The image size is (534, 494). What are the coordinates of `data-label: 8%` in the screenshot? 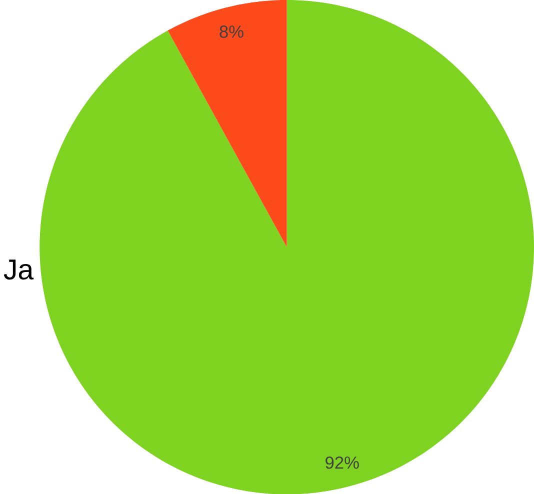 It's located at (232, 31).